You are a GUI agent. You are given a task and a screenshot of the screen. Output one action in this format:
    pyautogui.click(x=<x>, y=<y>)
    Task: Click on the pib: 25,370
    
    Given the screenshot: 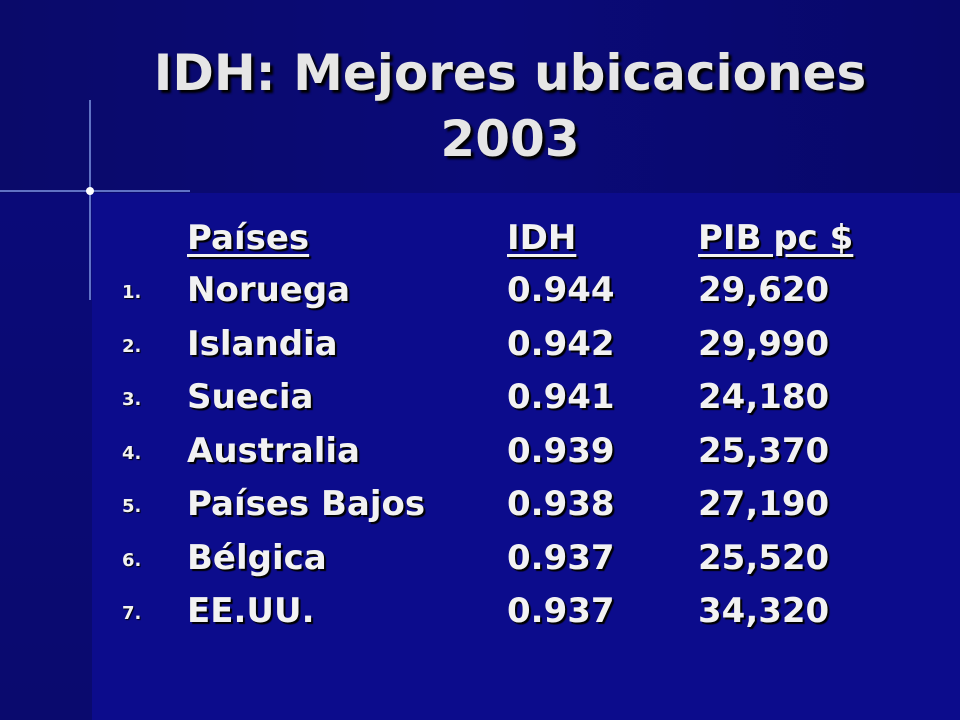 What is the action you would take?
    pyautogui.click(x=764, y=450)
    